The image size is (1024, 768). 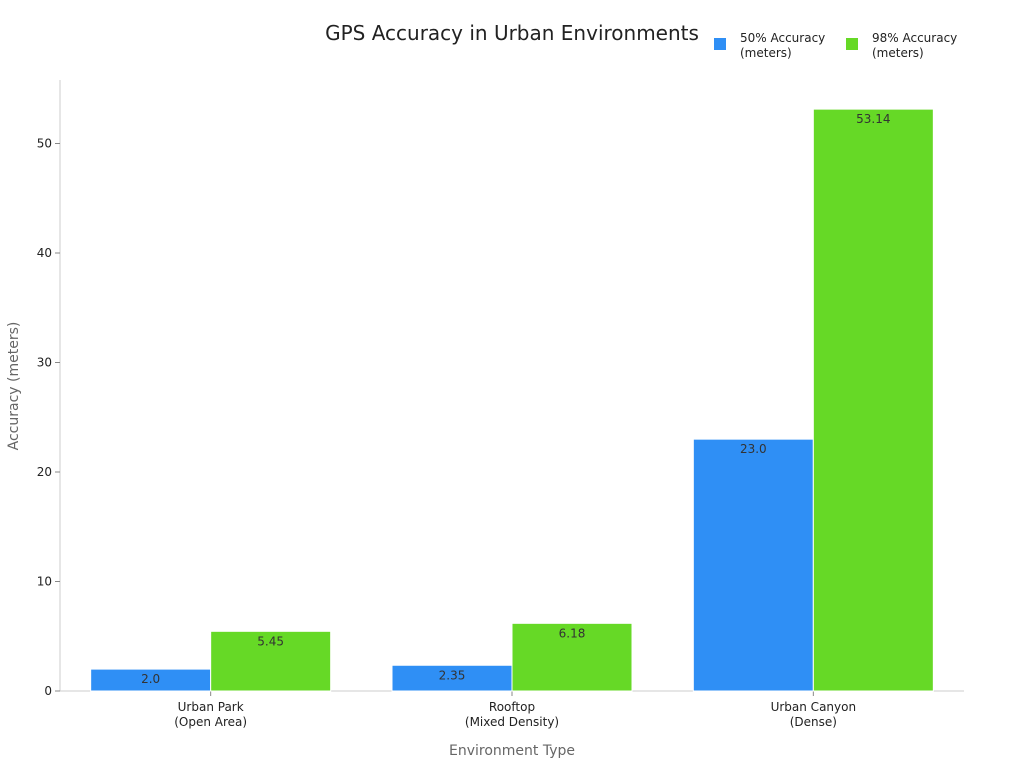 What do you see at coordinates (270, 641) in the screenshot?
I see `data-label: 5.45` at bounding box center [270, 641].